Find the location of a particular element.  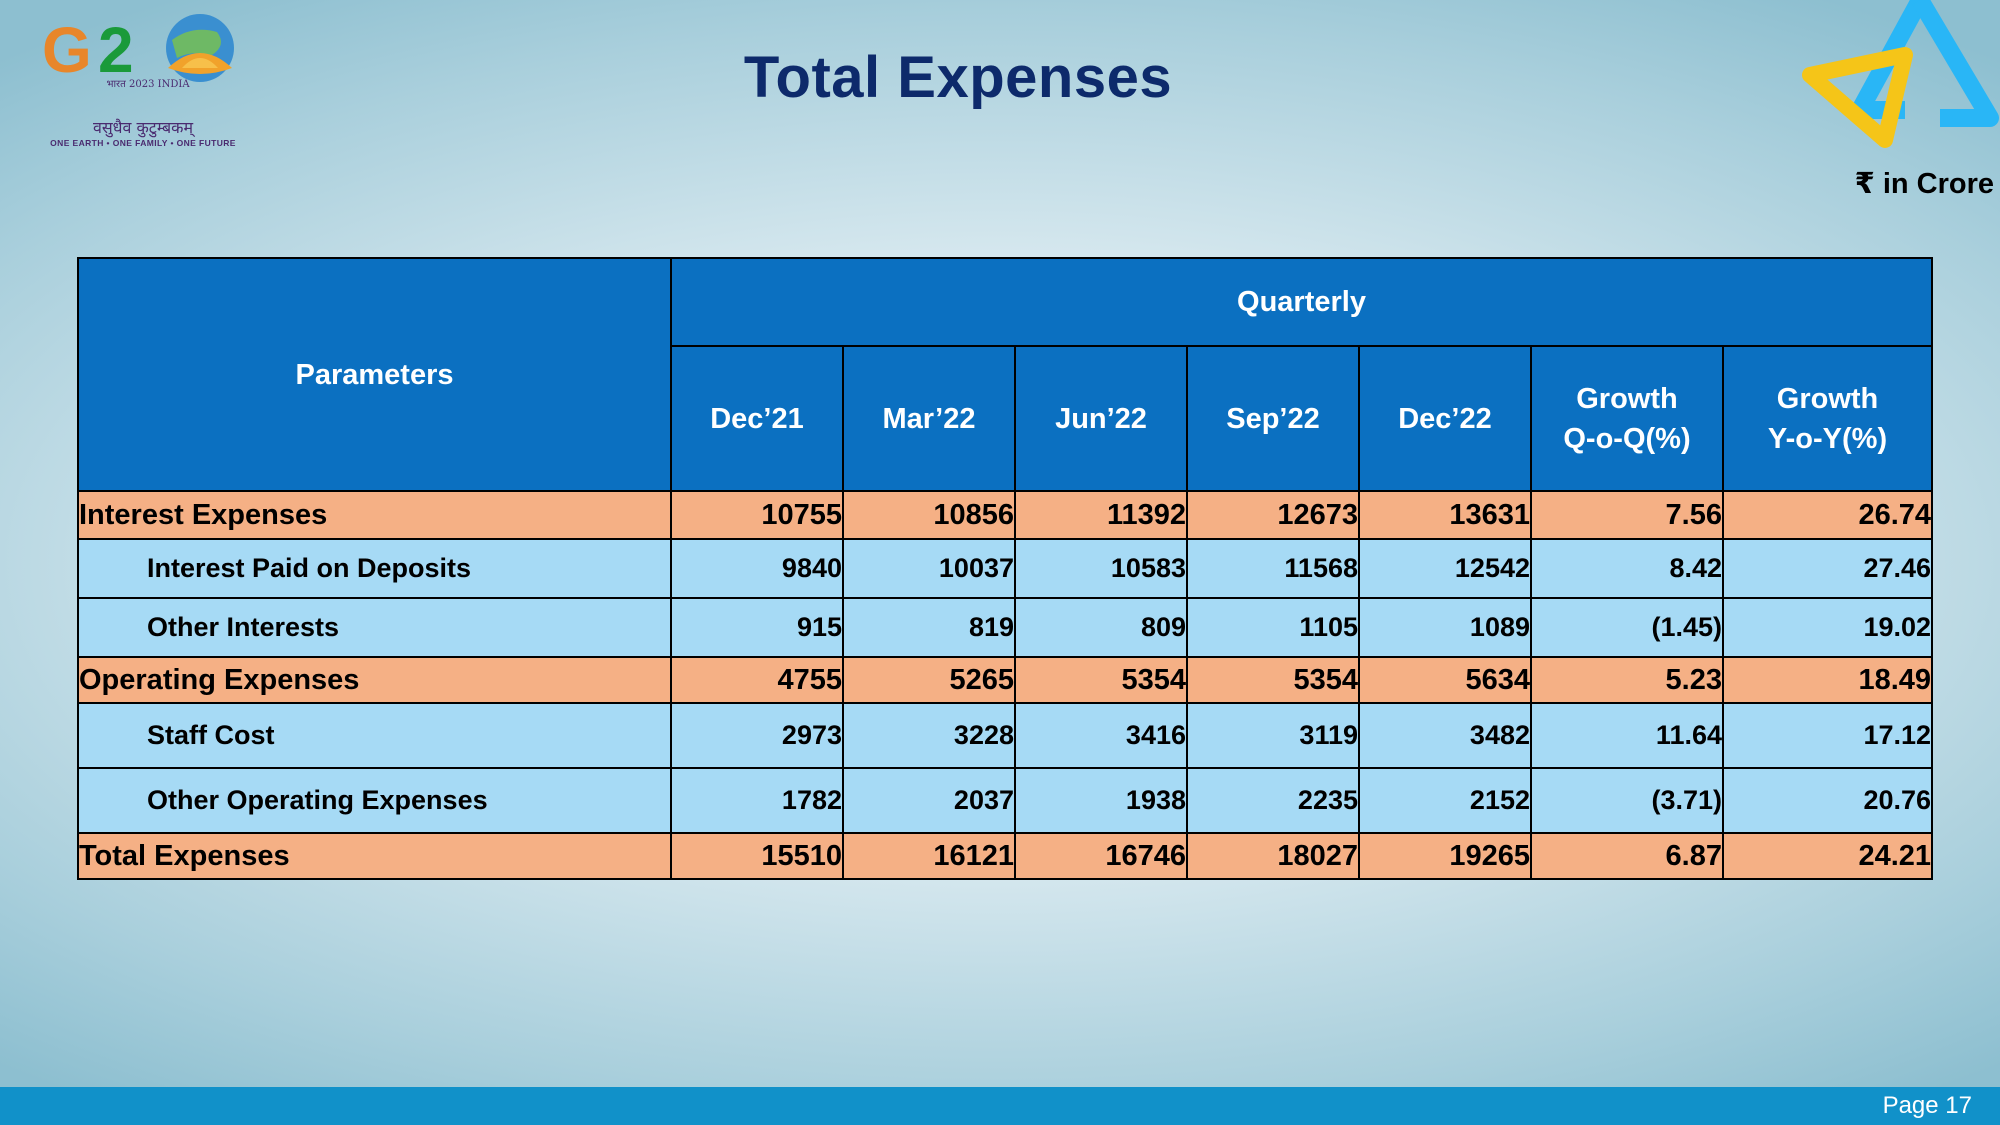

table-cell: 2037 is located at coordinates (929, 800).